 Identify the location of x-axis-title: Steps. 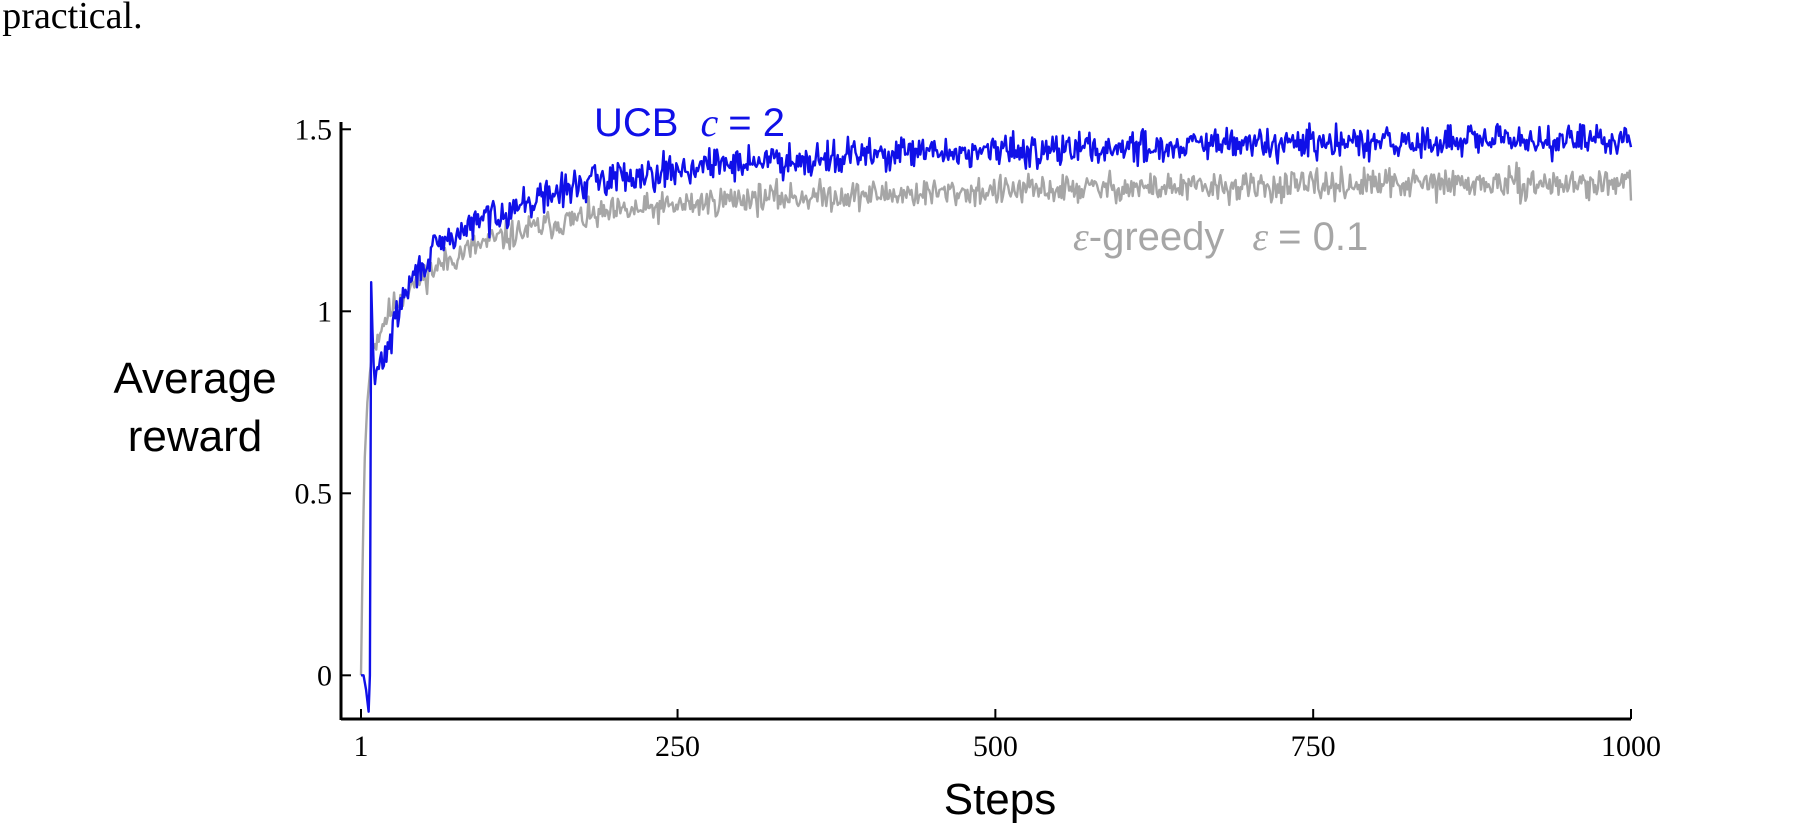
(1000, 799).